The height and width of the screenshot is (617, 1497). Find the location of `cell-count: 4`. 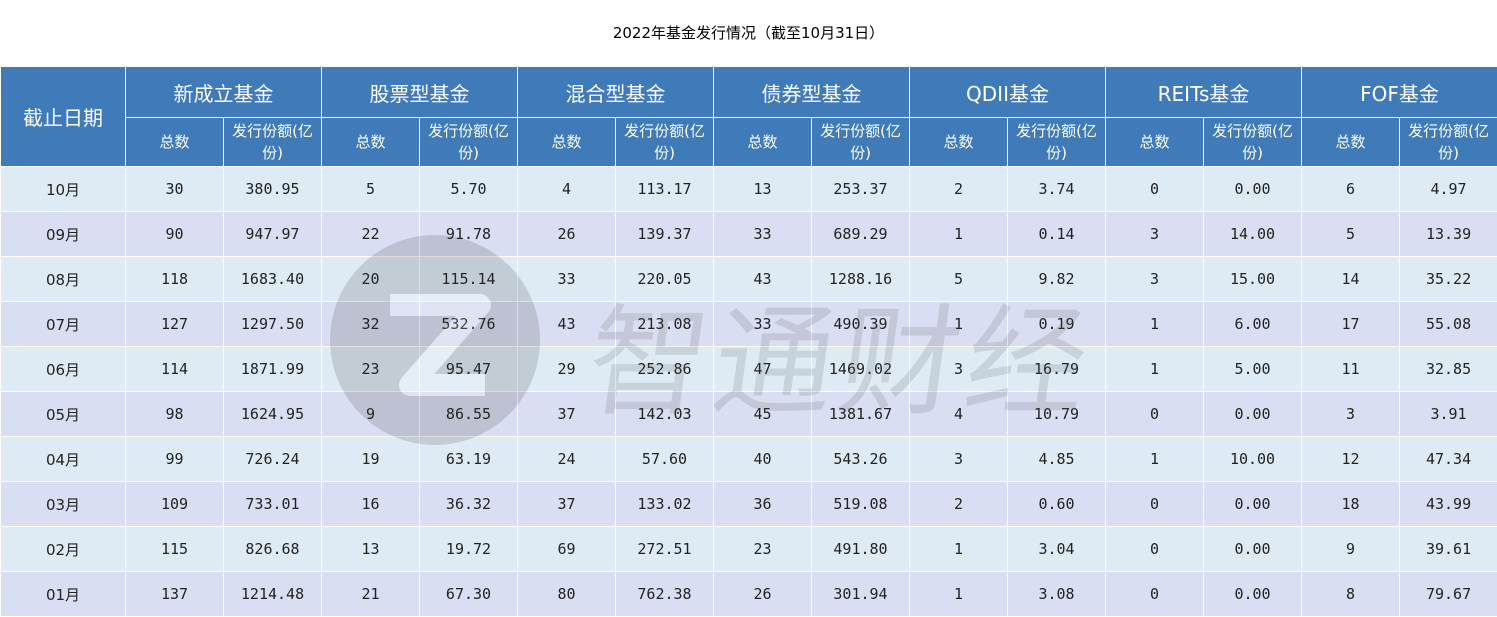

cell-count: 4 is located at coordinates (959, 414).